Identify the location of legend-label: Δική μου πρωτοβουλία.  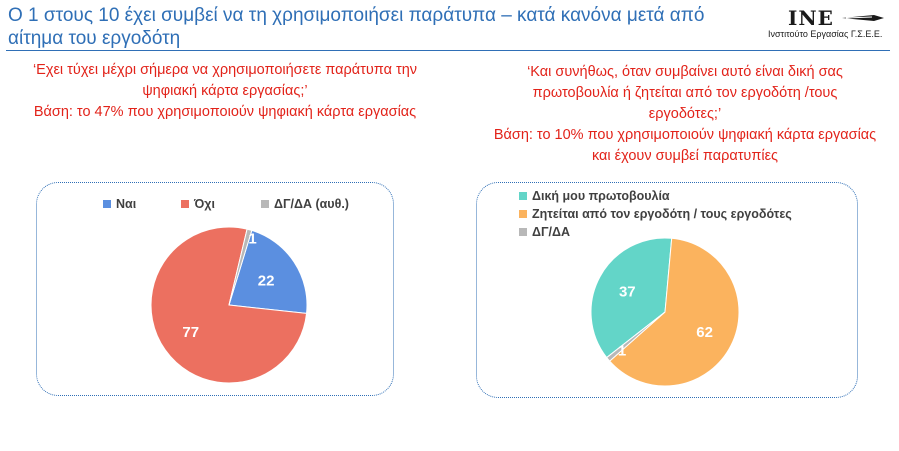
(601, 196).